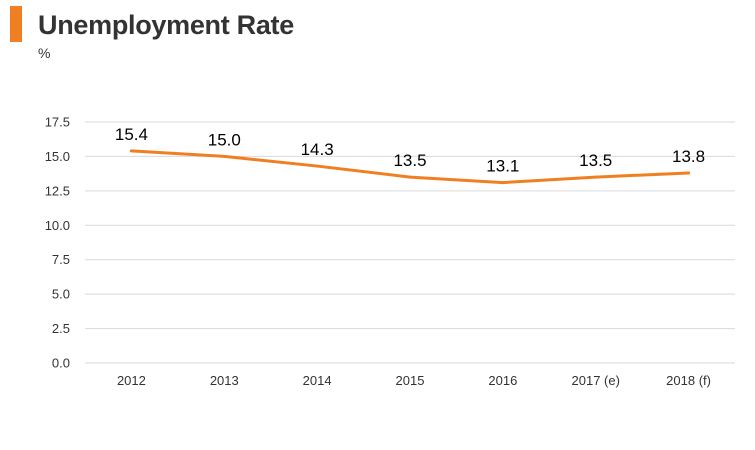 The width and height of the screenshot is (755, 450). Describe the element at coordinates (61, 259) in the screenshot. I see `y-tick-label: 7.5` at that location.